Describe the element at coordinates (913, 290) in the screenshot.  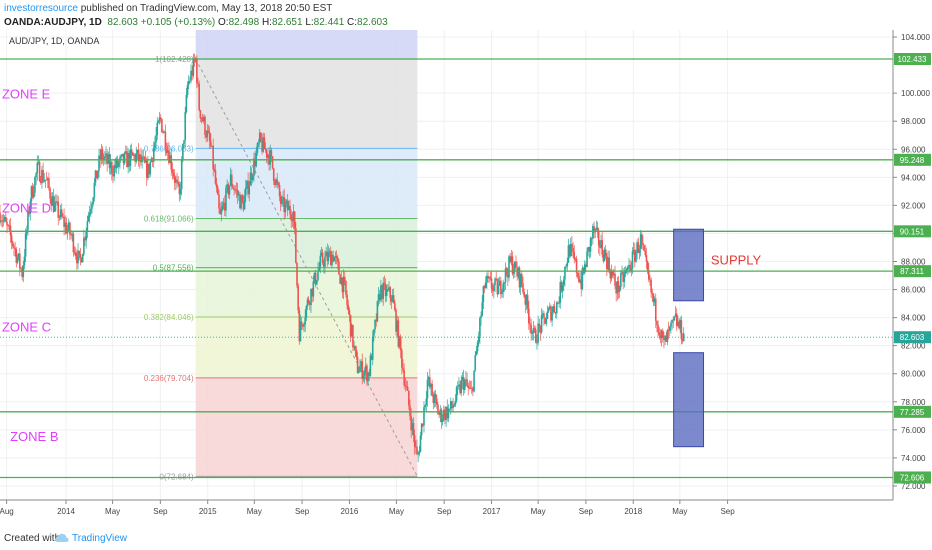
I see `price-tick-label: 86.000` at that location.